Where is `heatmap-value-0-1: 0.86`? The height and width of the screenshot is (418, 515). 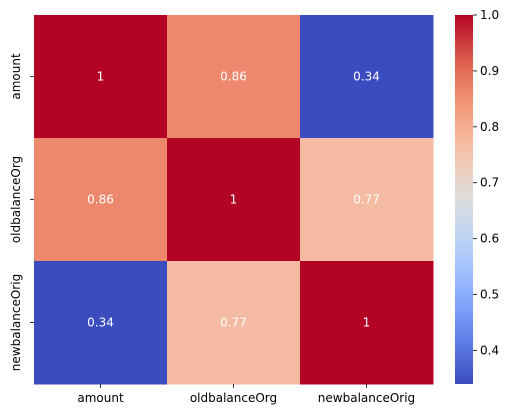 heatmap-value-0-1: 0.86 is located at coordinates (233, 77).